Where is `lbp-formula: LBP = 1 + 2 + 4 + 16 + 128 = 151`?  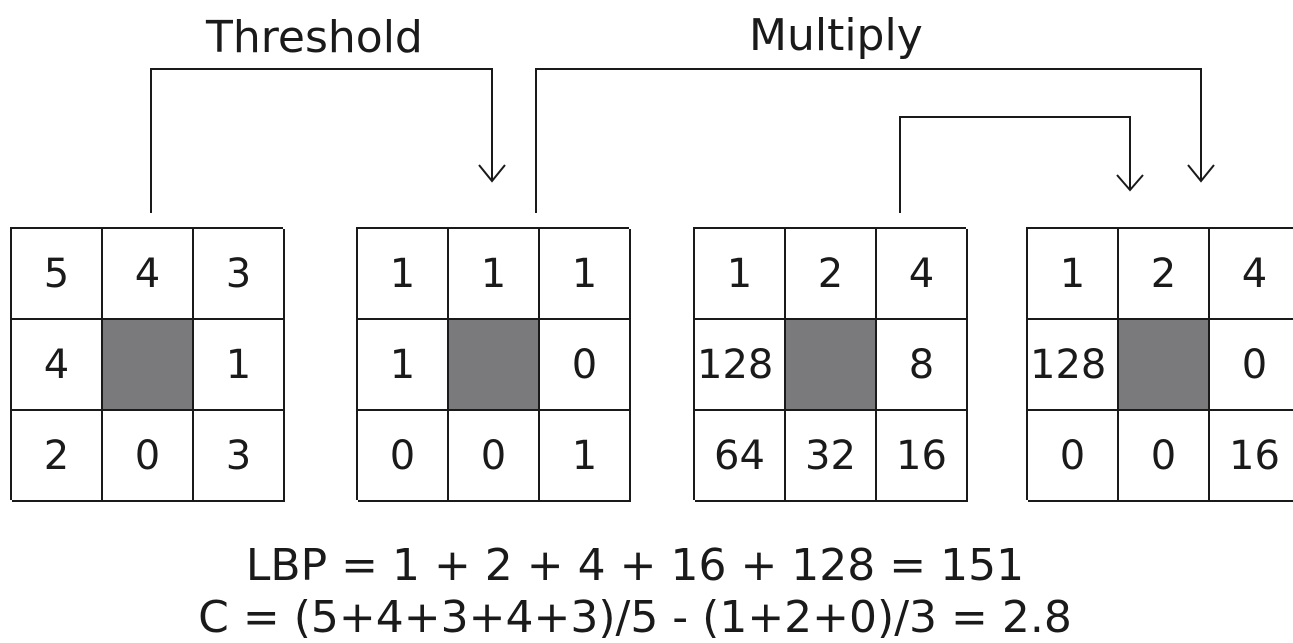 lbp-formula: LBP = 1 + 2 + 4 + 16 + 128 = 151 is located at coordinates (635, 565).